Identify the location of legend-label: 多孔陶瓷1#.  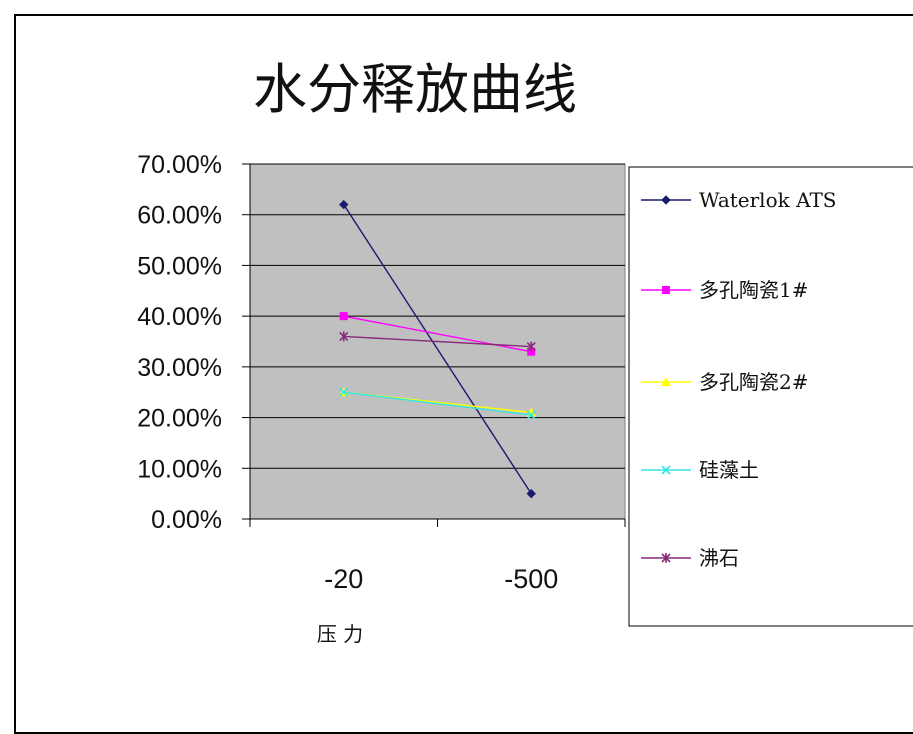
(753, 290).